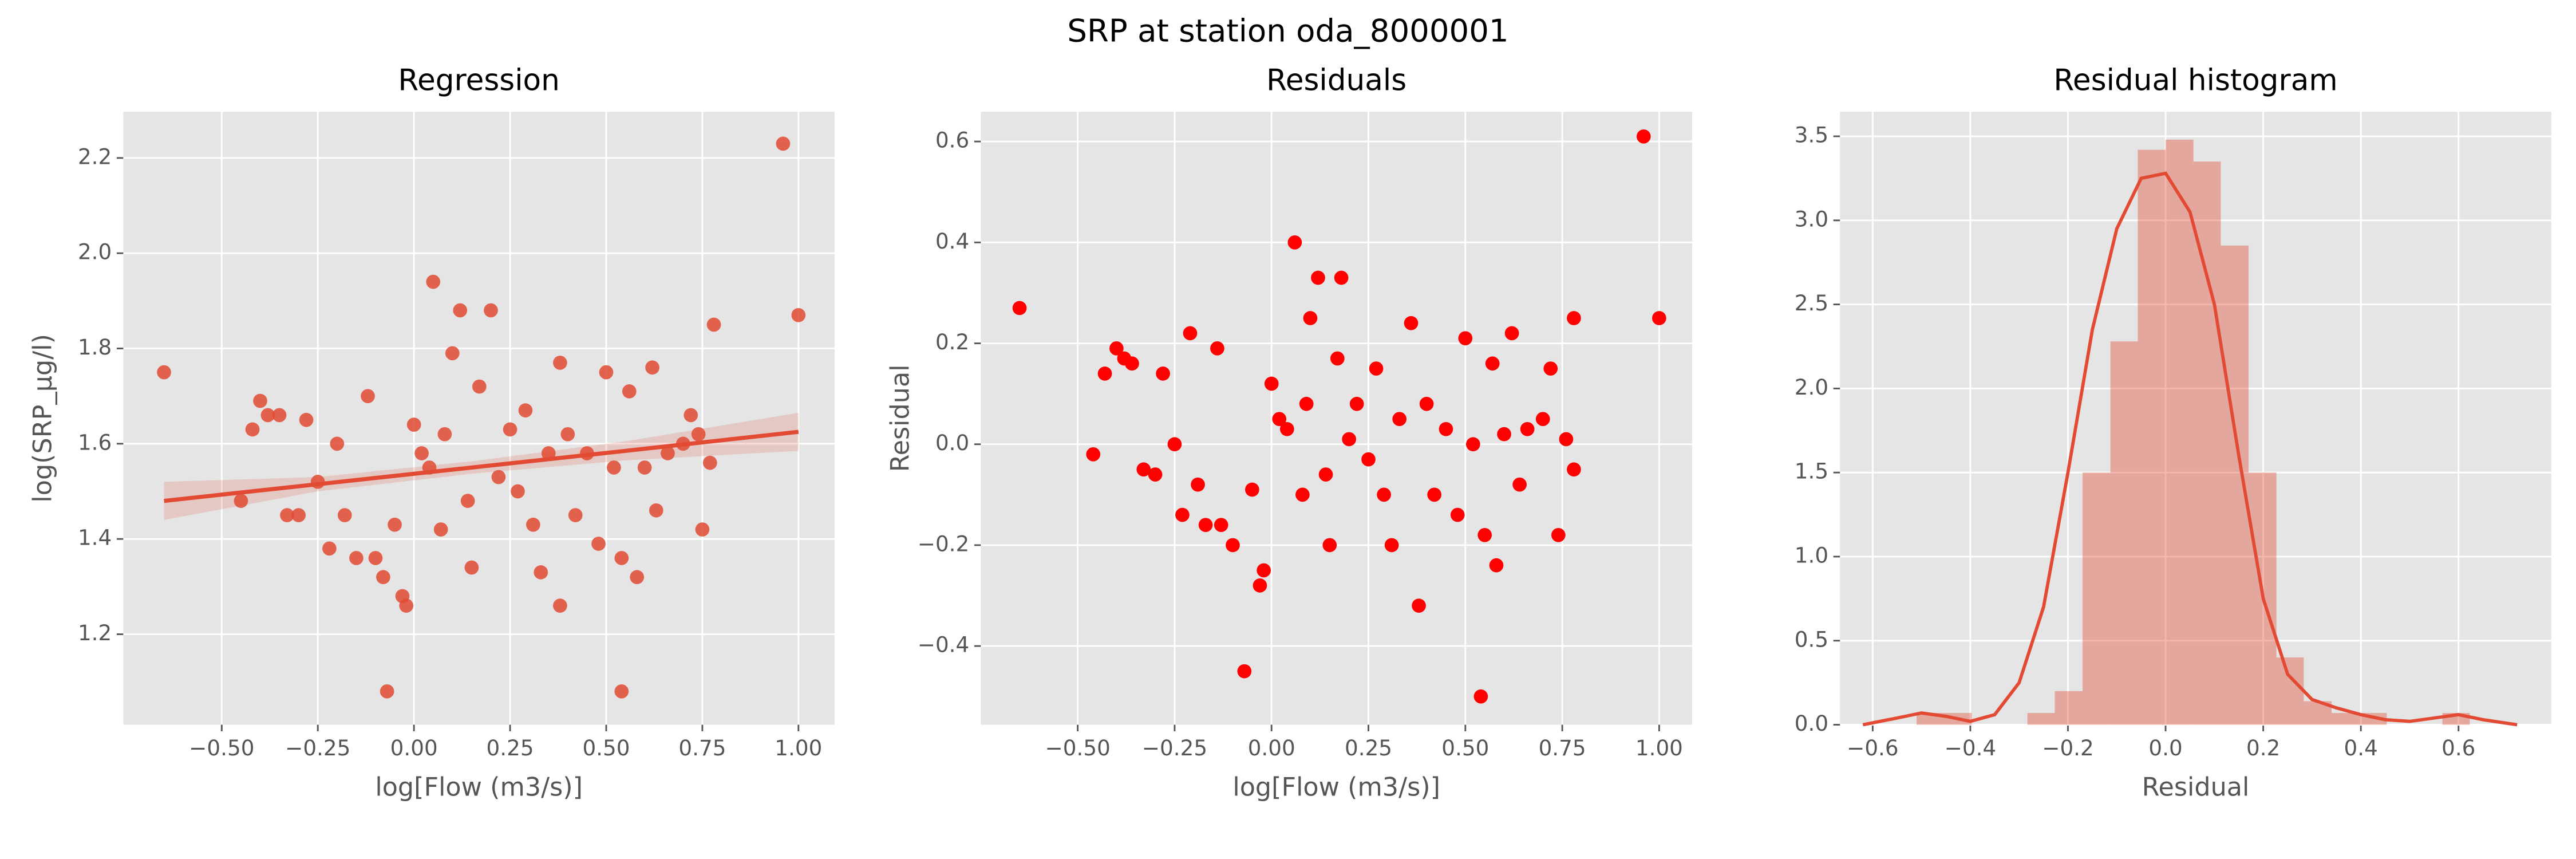 This screenshot has height=859, width=2576. Describe the element at coordinates (1811, 218) in the screenshot. I see `y-tick-label: 3.0` at that location.